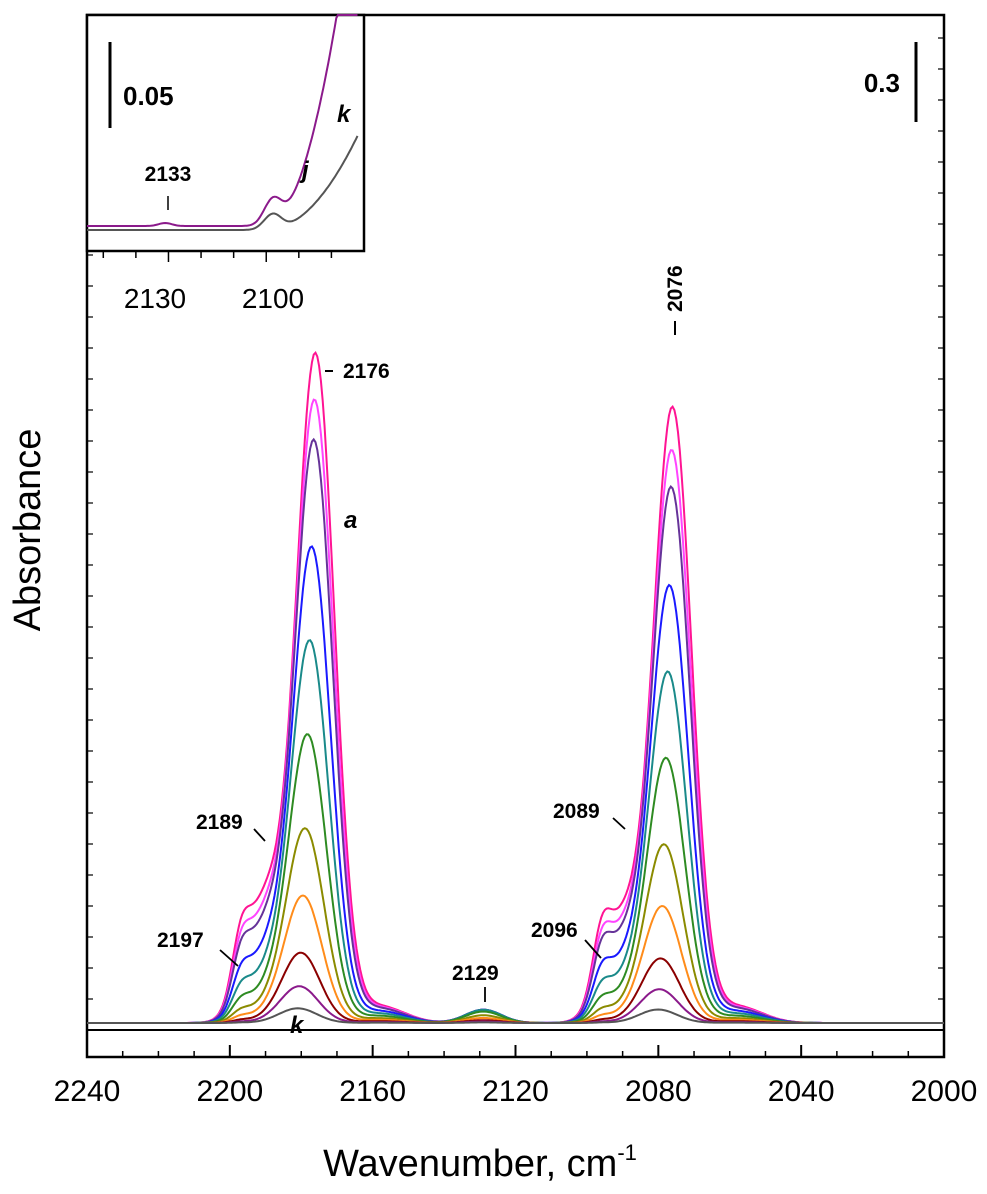 The height and width of the screenshot is (1194, 987). I want to click on peak-label-2189: 2189, so click(219, 822).